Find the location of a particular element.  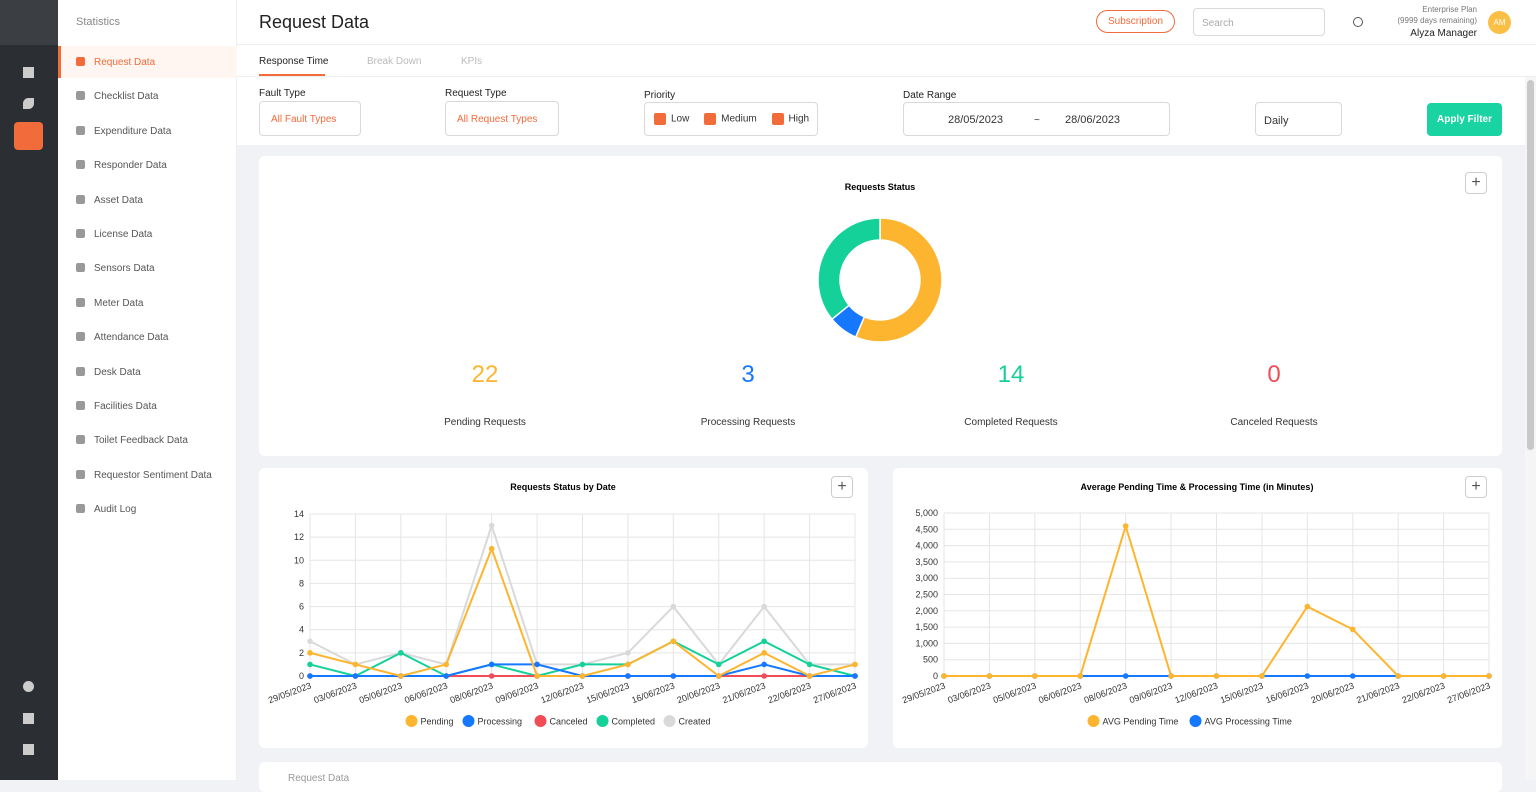

nav-item: Expenditure Data is located at coordinates (147, 131).